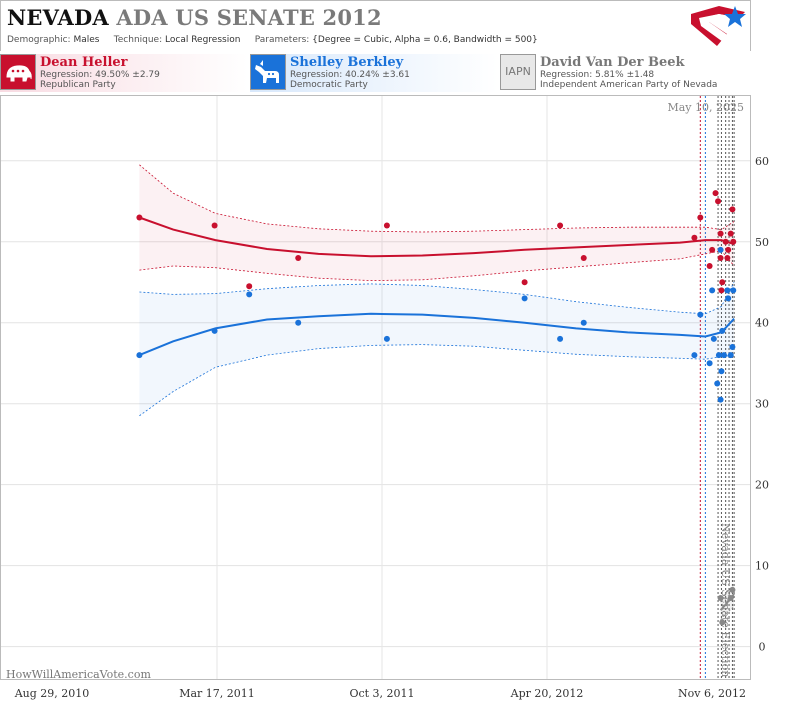 The height and width of the screenshot is (704, 789). What do you see at coordinates (203, 40) in the screenshot?
I see `technique-value: Local Regression` at bounding box center [203, 40].